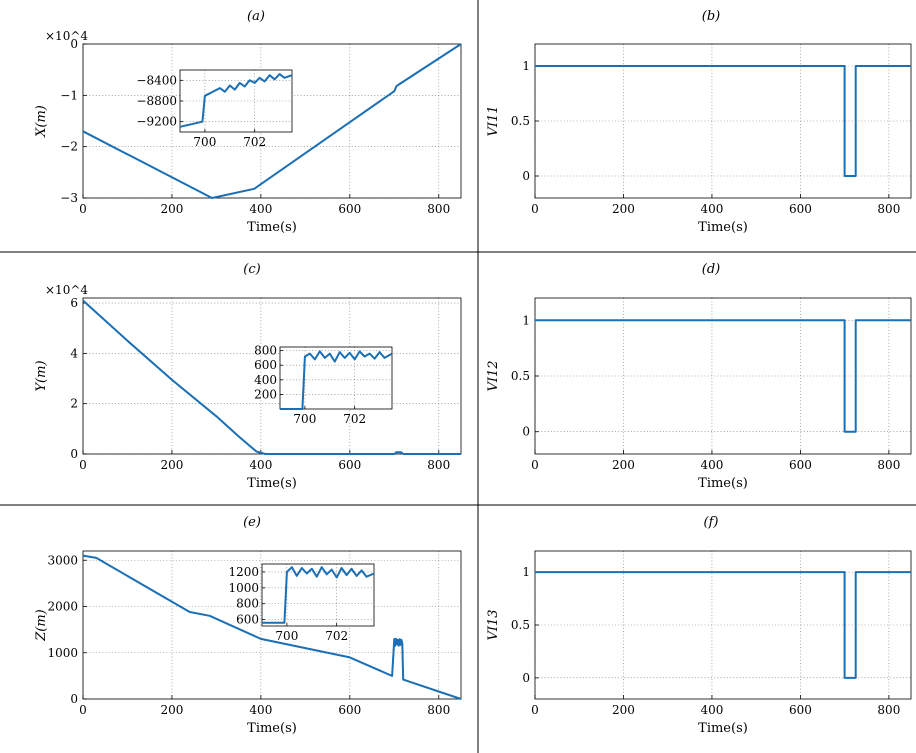 The image size is (916, 753). I want to click on panel-label: (b), so click(711, 16).